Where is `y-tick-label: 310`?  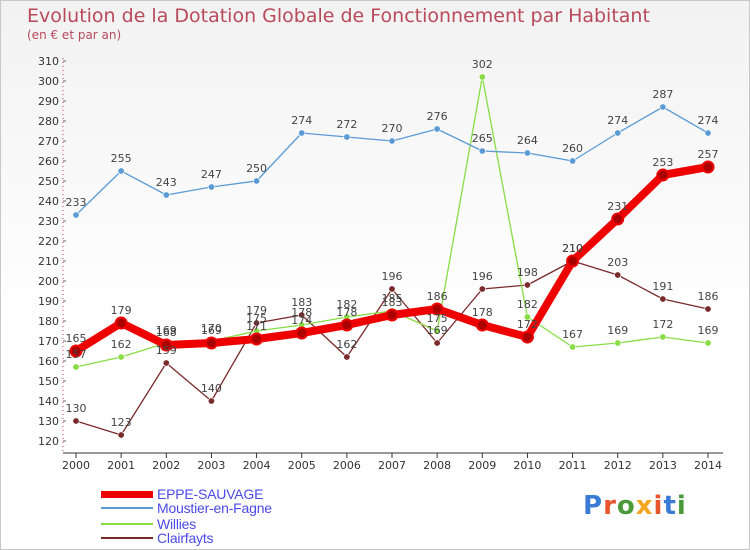
y-tick-label: 310 is located at coordinates (48, 61).